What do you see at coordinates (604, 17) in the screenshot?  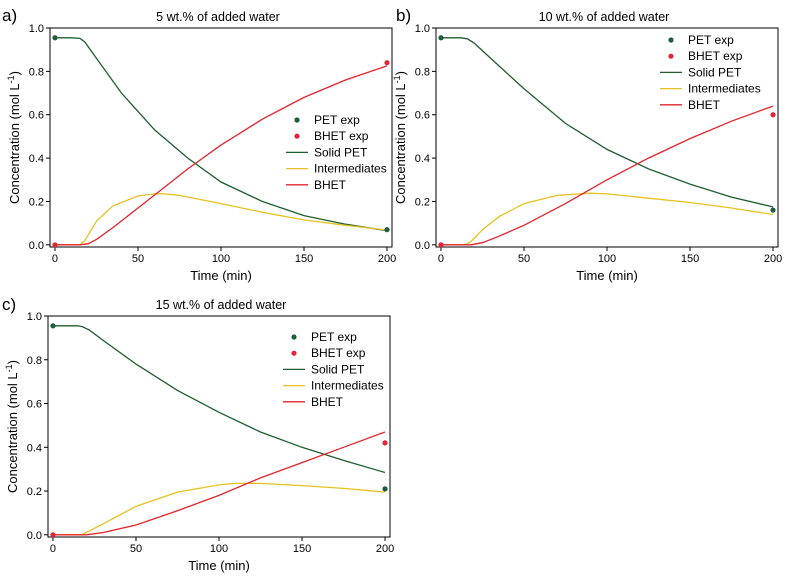 I see `chart-title: 10 wt.% of added water` at bounding box center [604, 17].